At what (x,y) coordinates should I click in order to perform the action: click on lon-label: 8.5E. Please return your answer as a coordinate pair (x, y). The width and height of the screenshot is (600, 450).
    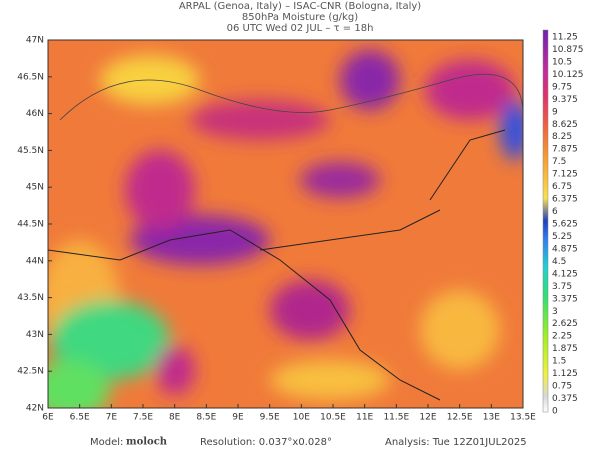
    Looking at the image, I should click on (206, 418).